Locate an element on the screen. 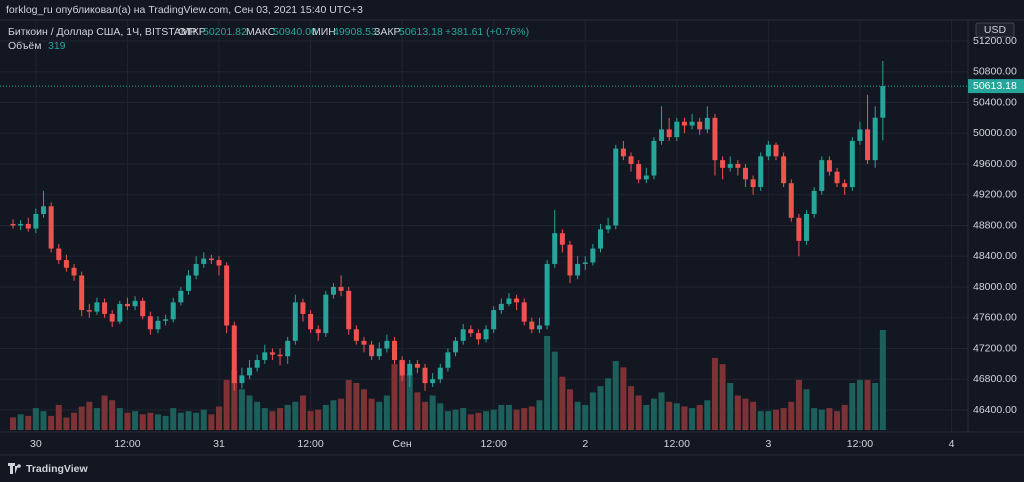 The image size is (1024, 482). currency-box is located at coordinates (995, 30).